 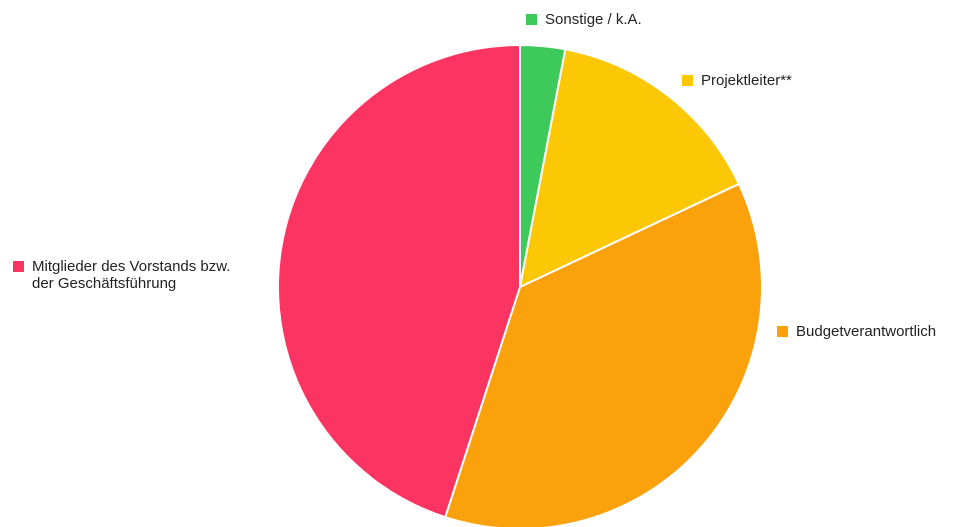 What do you see at coordinates (866, 331) in the screenshot?
I see `legend-label-budgetverantwortlich: Budgetverantwortlich` at bounding box center [866, 331].